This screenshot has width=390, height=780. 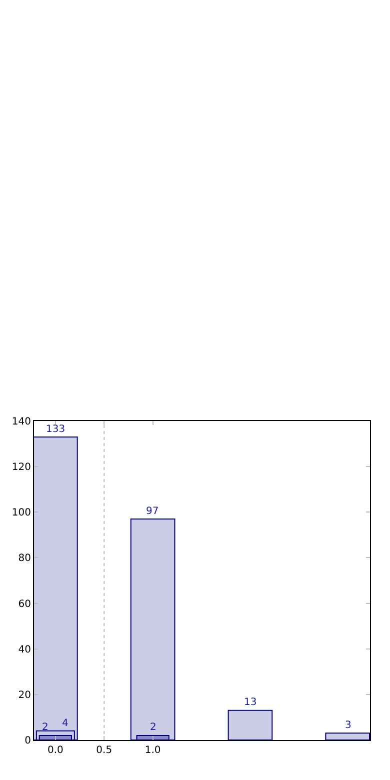 I want to click on y-tick-label: 40, so click(x=24, y=650).